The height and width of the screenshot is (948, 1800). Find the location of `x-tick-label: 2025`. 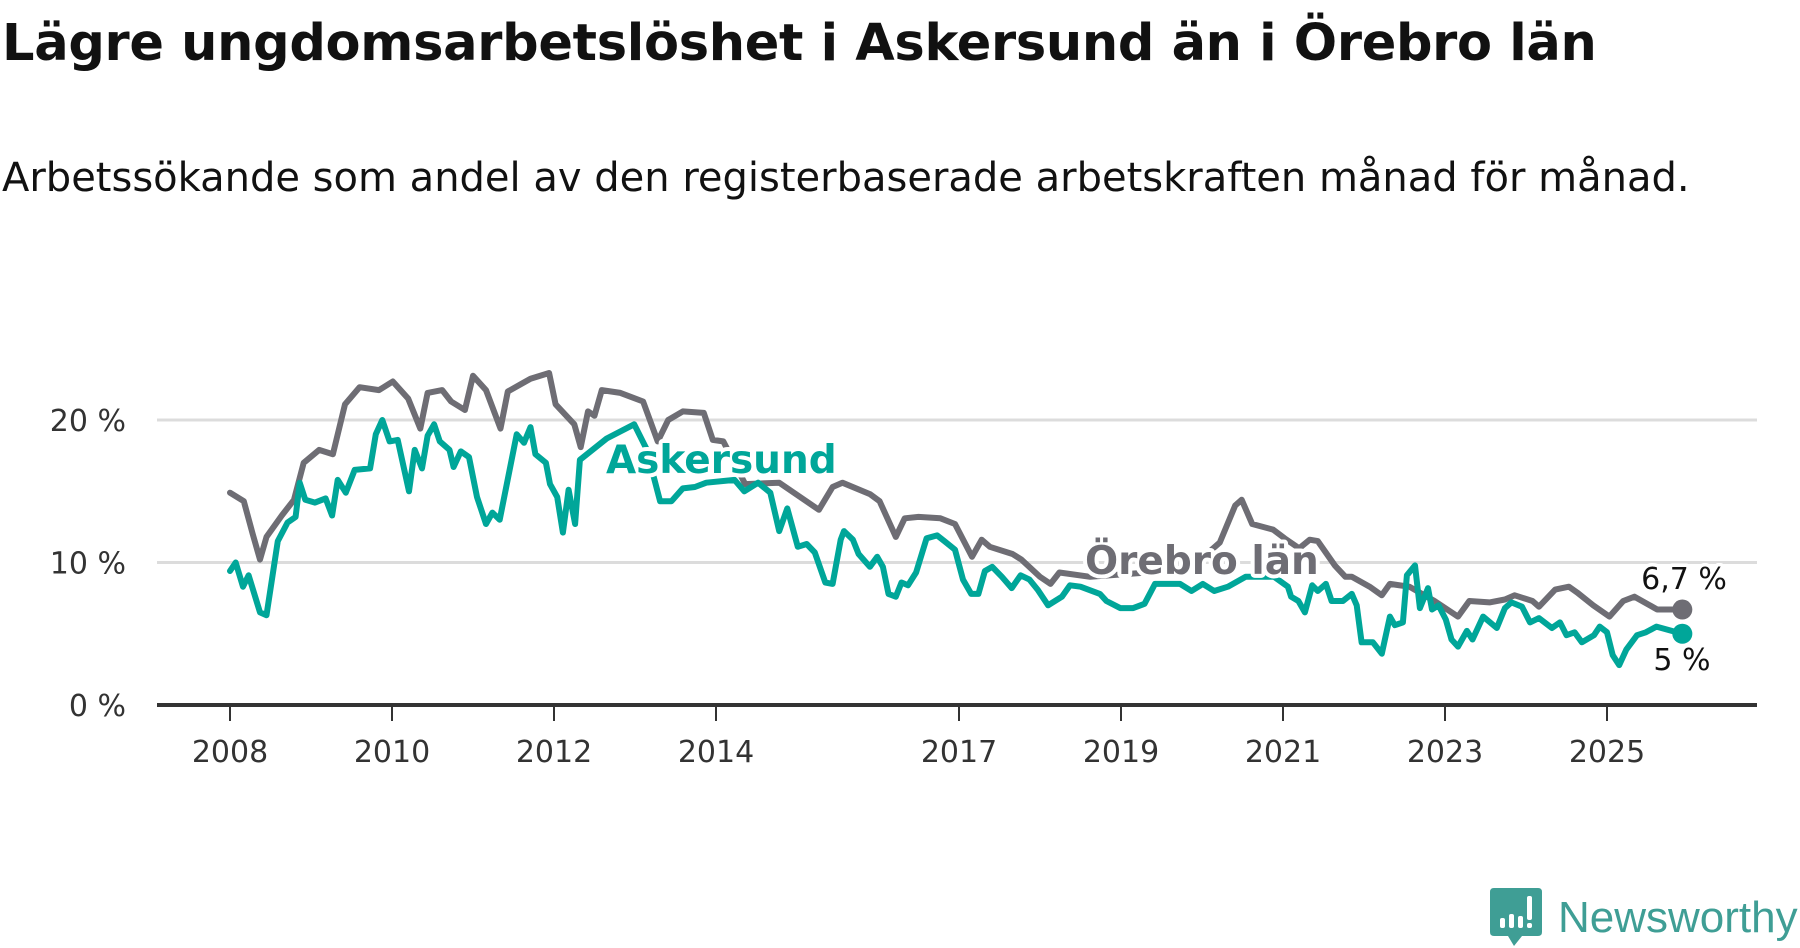

x-tick-label: 2025 is located at coordinates (1607, 752).